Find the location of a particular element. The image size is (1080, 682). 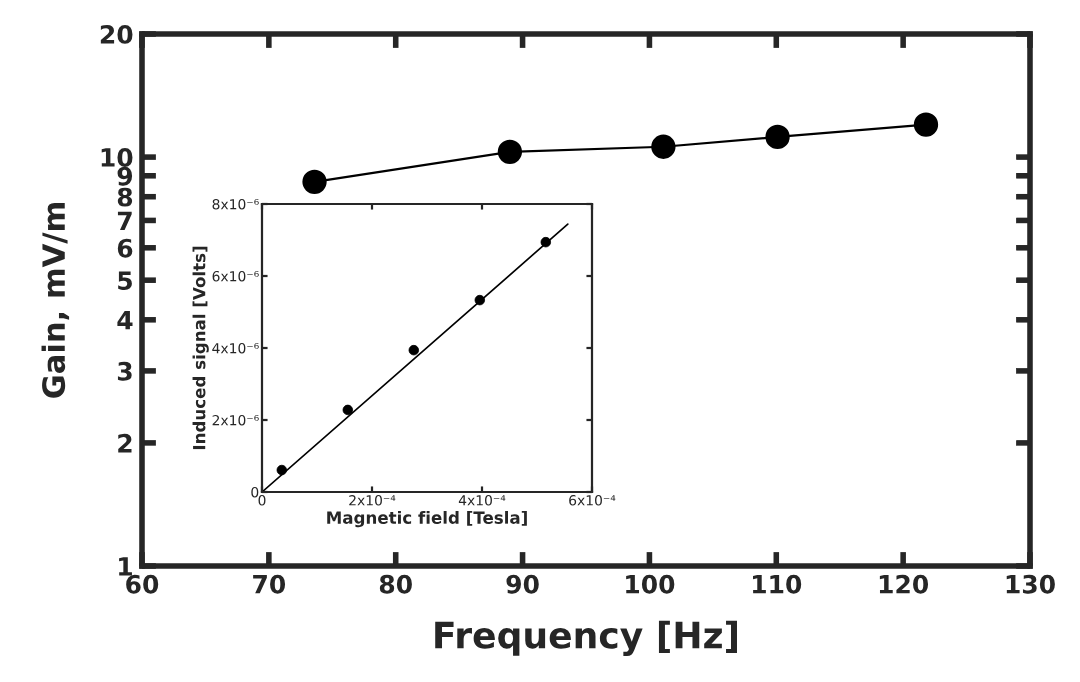

y-axis-title: Gain, mV/m is located at coordinates (55, 300).